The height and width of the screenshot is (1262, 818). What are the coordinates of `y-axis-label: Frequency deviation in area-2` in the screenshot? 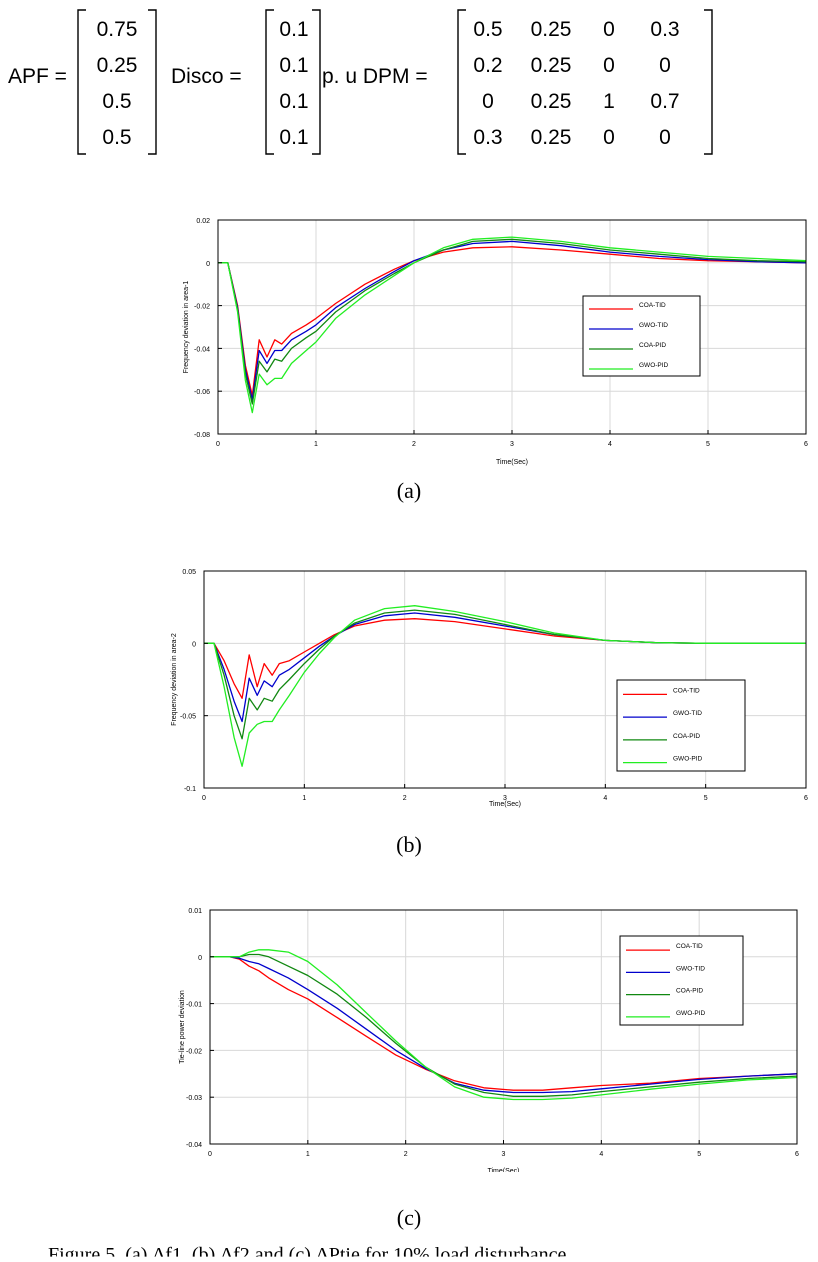 It's located at (174, 679).